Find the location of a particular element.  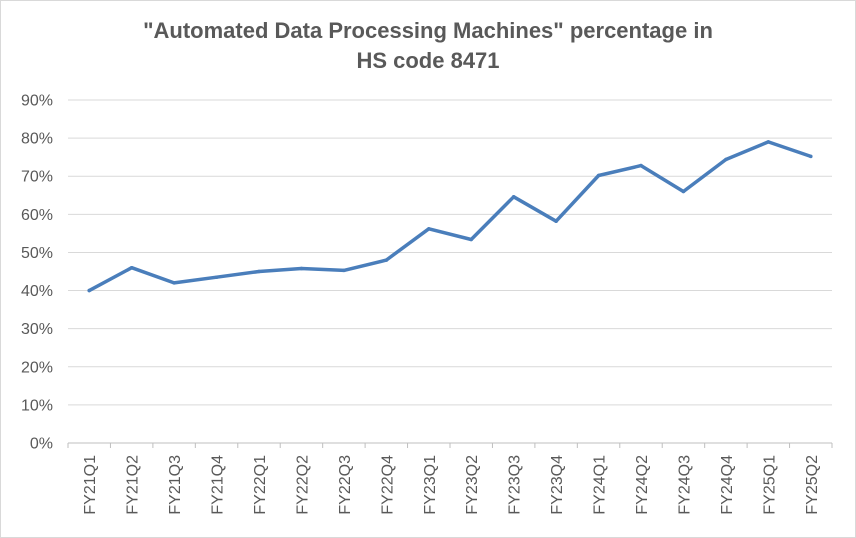

x-tick-label: FY22Q3 is located at coordinates (345, 485).